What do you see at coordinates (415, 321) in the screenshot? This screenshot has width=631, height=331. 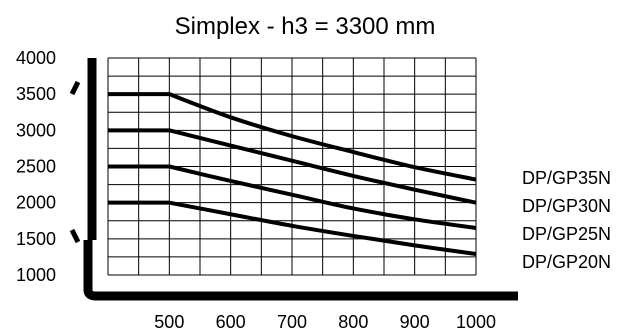 I see `x-tick-label: 900` at bounding box center [415, 321].